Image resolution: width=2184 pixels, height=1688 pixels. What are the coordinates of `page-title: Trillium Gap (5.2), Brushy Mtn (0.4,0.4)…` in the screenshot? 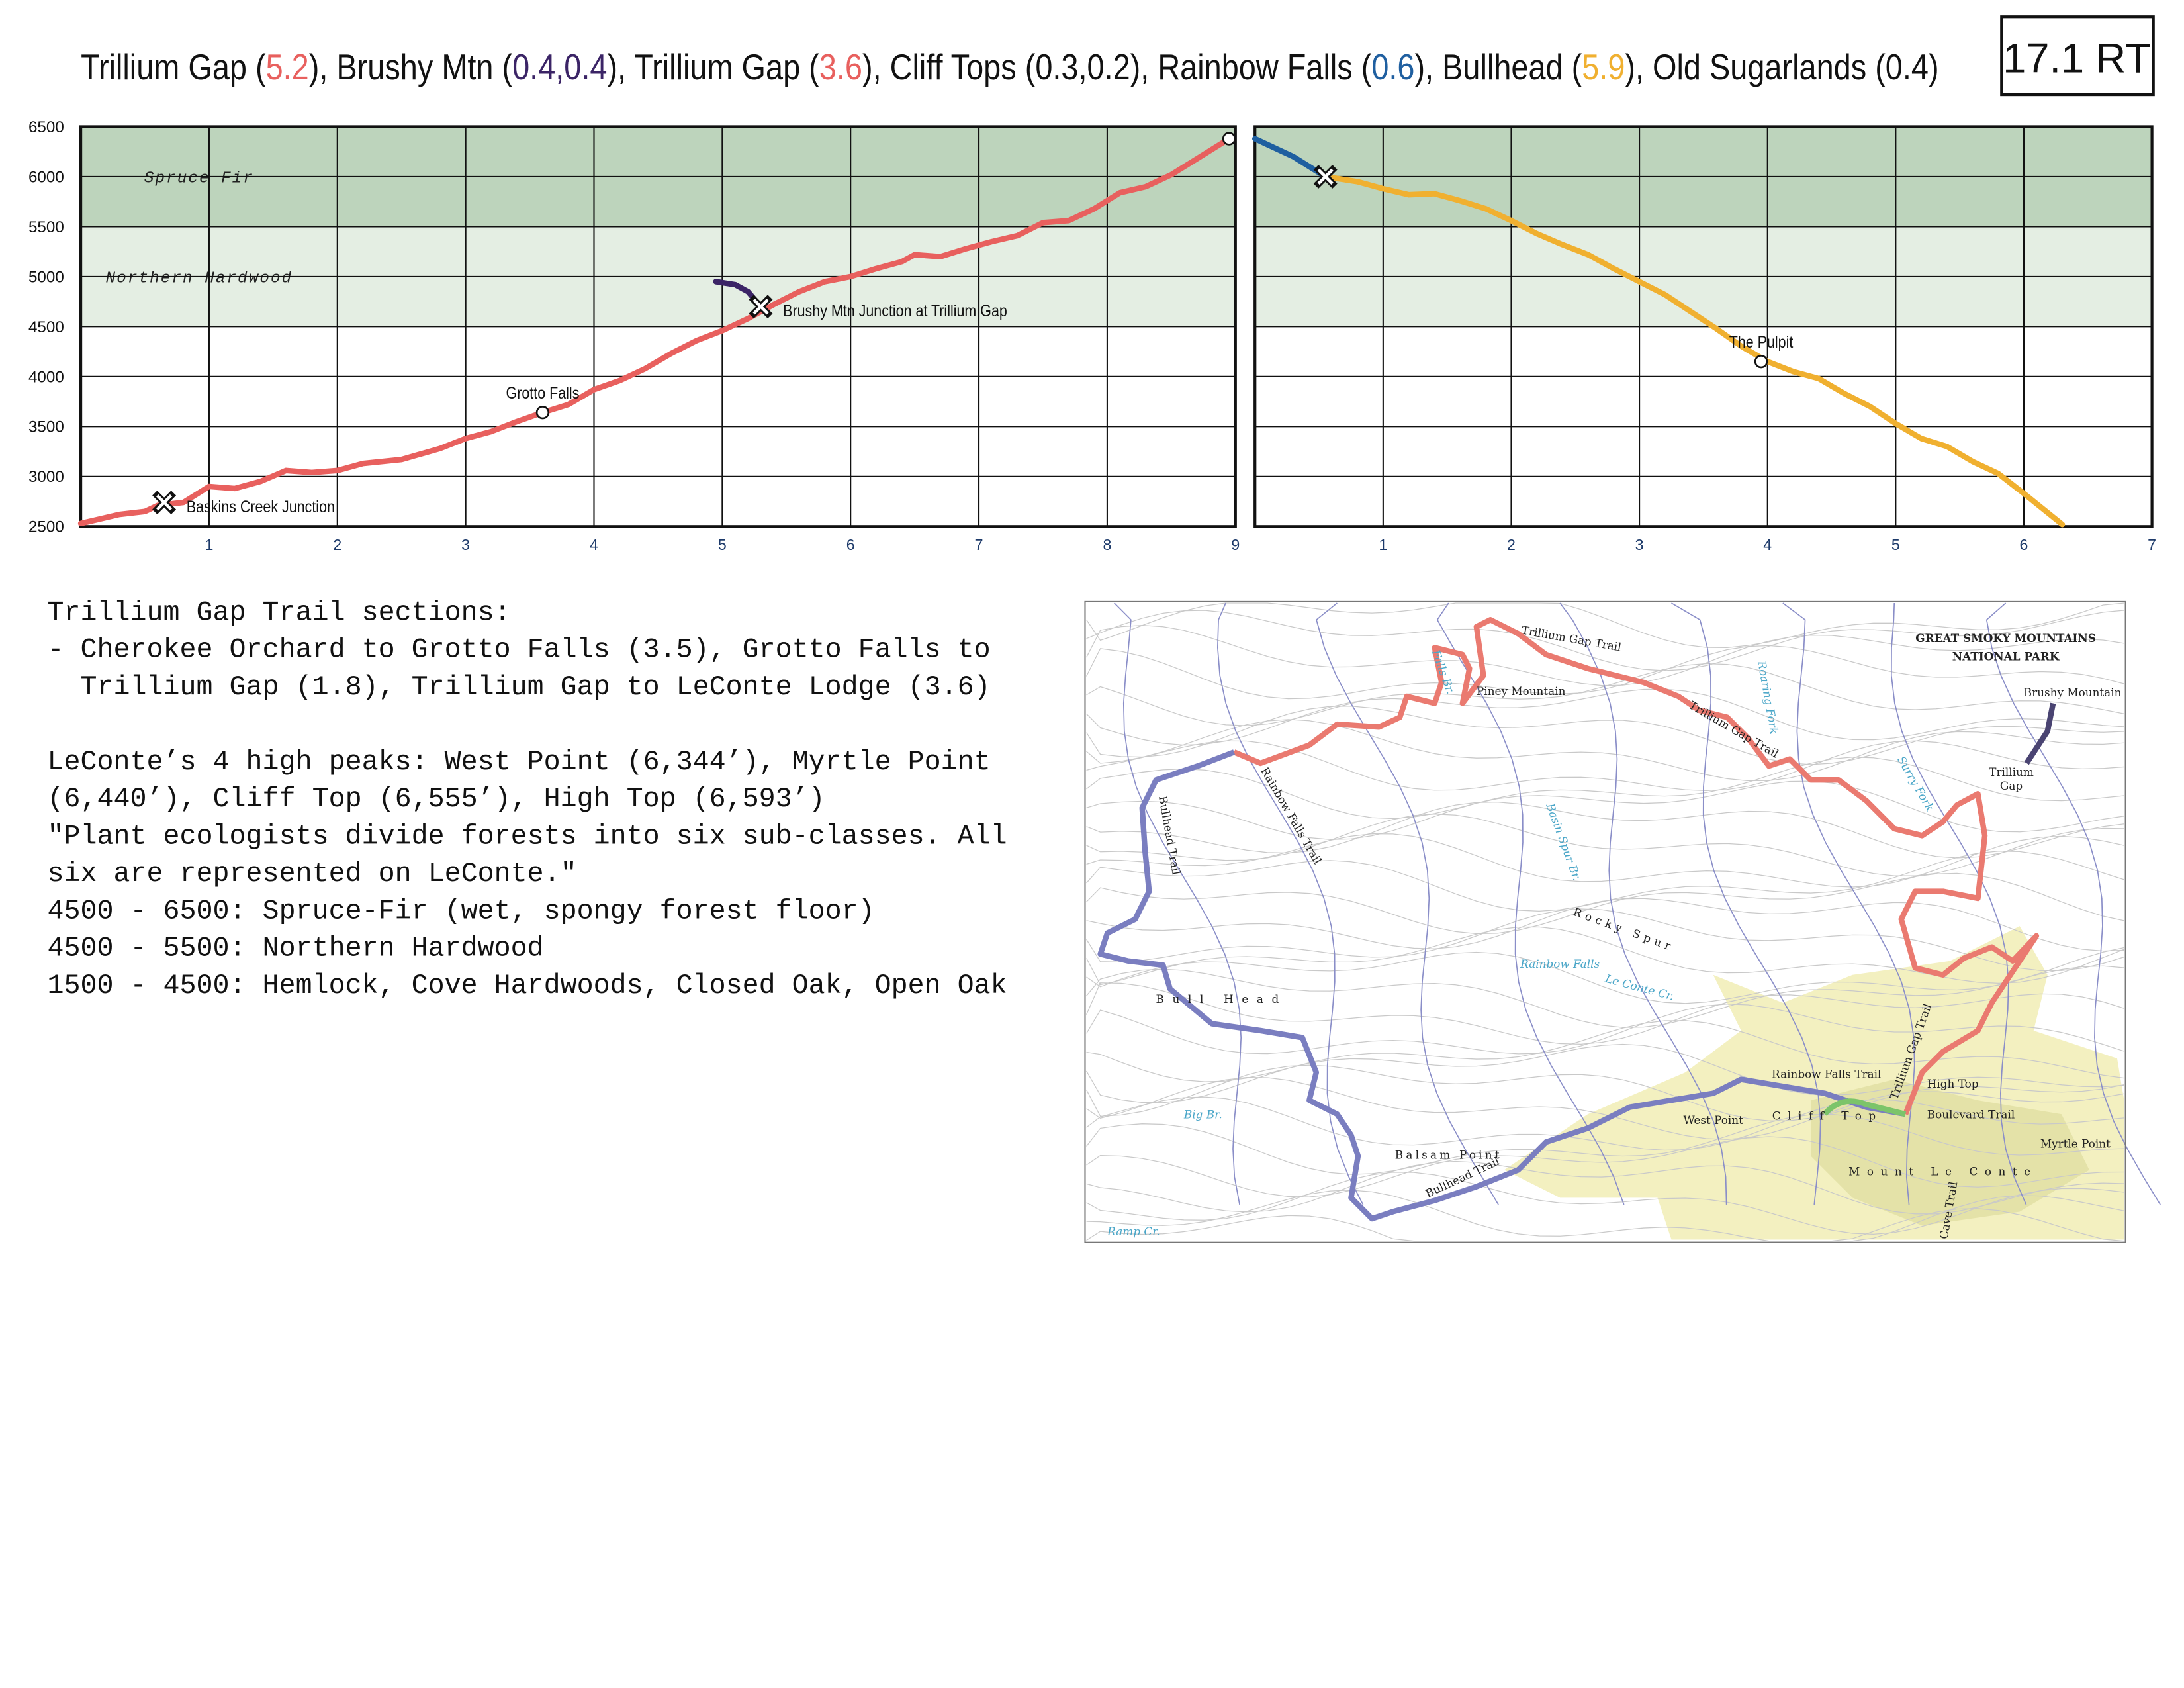 It's located at (1010, 66).